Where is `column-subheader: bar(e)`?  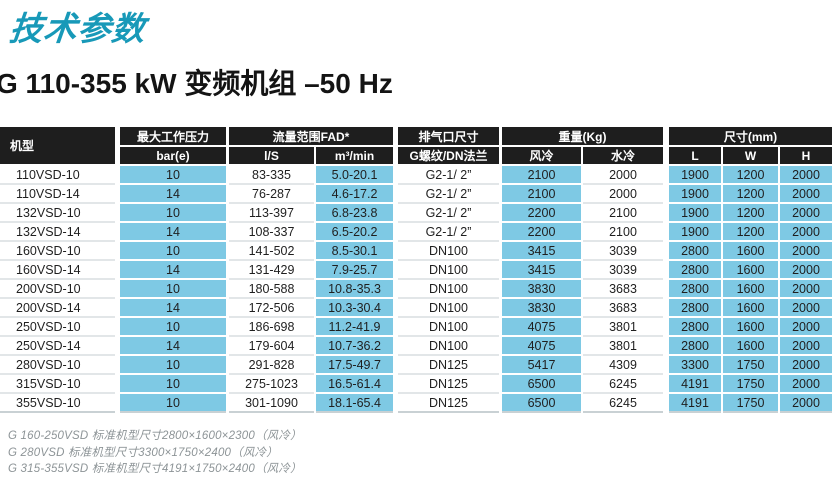 column-subheader: bar(e) is located at coordinates (173, 156).